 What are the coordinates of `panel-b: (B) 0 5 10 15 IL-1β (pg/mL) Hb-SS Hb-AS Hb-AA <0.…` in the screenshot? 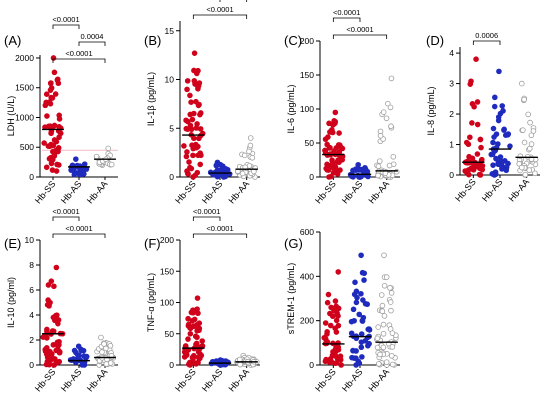 It's located at (202, 103).